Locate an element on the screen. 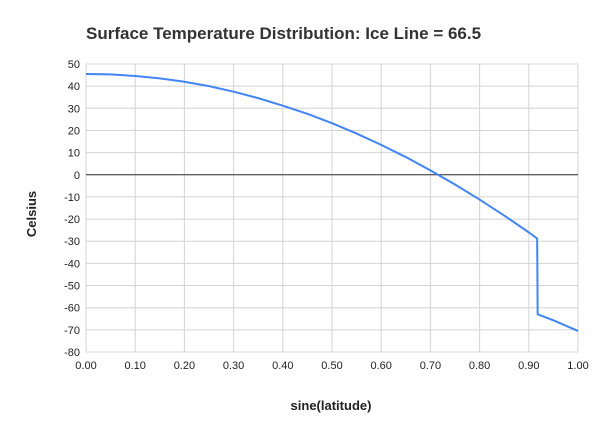  y-tick-label: -60 is located at coordinates (72, 309).